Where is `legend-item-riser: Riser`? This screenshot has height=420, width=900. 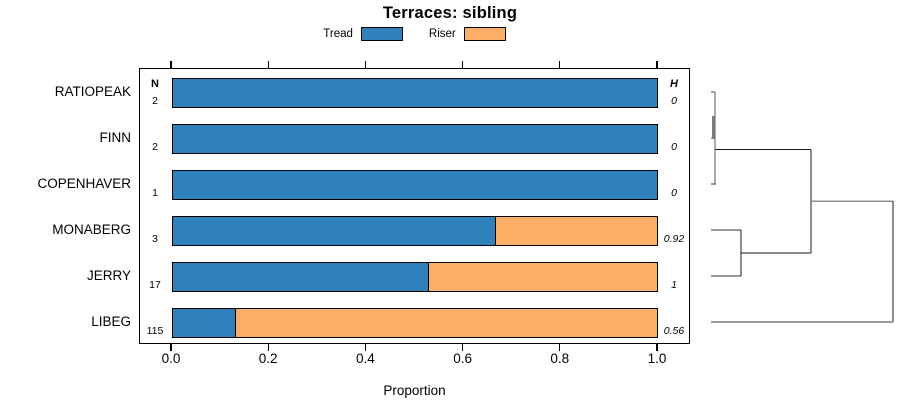
legend-item-riser: Riser is located at coordinates (467, 34).